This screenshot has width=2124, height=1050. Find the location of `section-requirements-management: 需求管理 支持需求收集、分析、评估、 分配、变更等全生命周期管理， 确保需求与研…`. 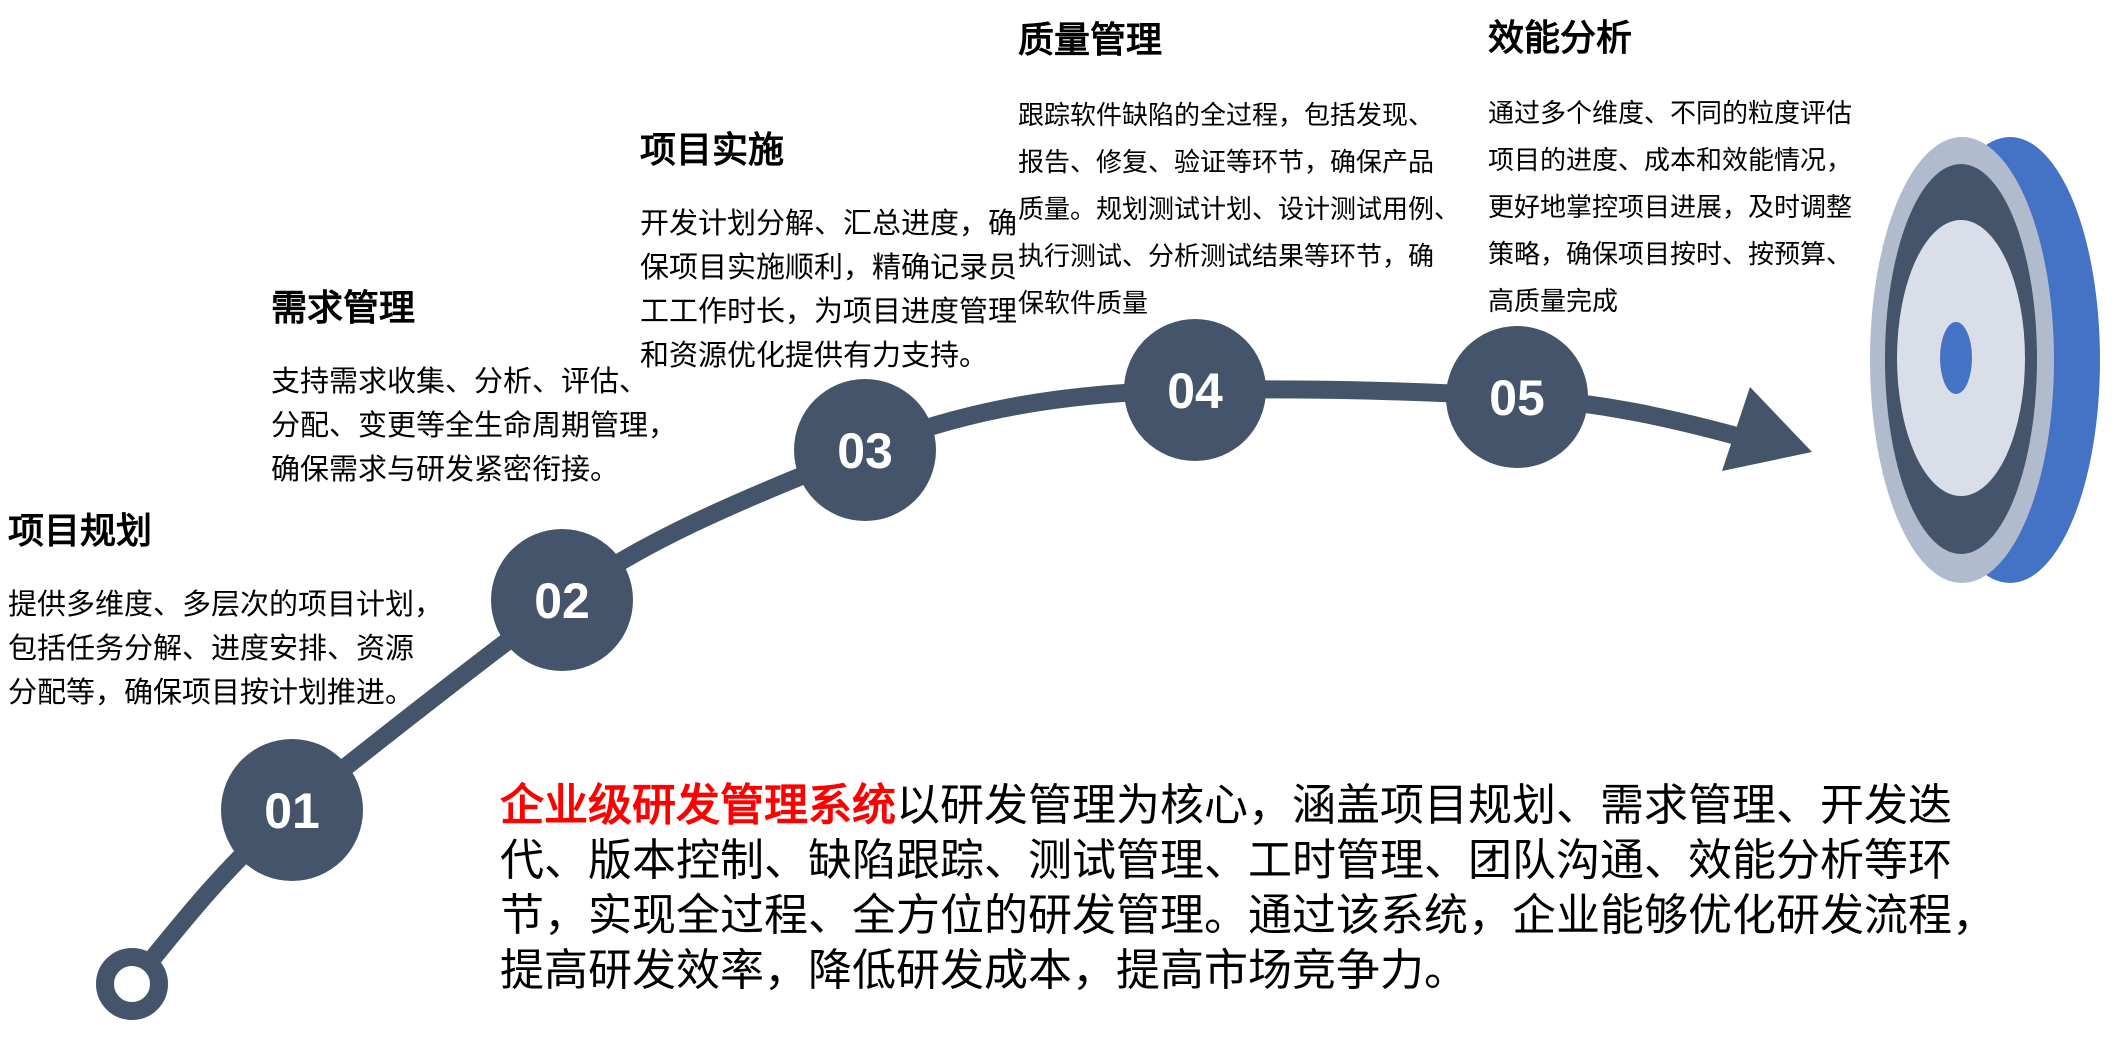

section-requirements-management: 需求管理 支持需求收集、分析、评估、 分配、变更等全生命周期管理， 确保需求与研… is located at coordinates (474, 389).